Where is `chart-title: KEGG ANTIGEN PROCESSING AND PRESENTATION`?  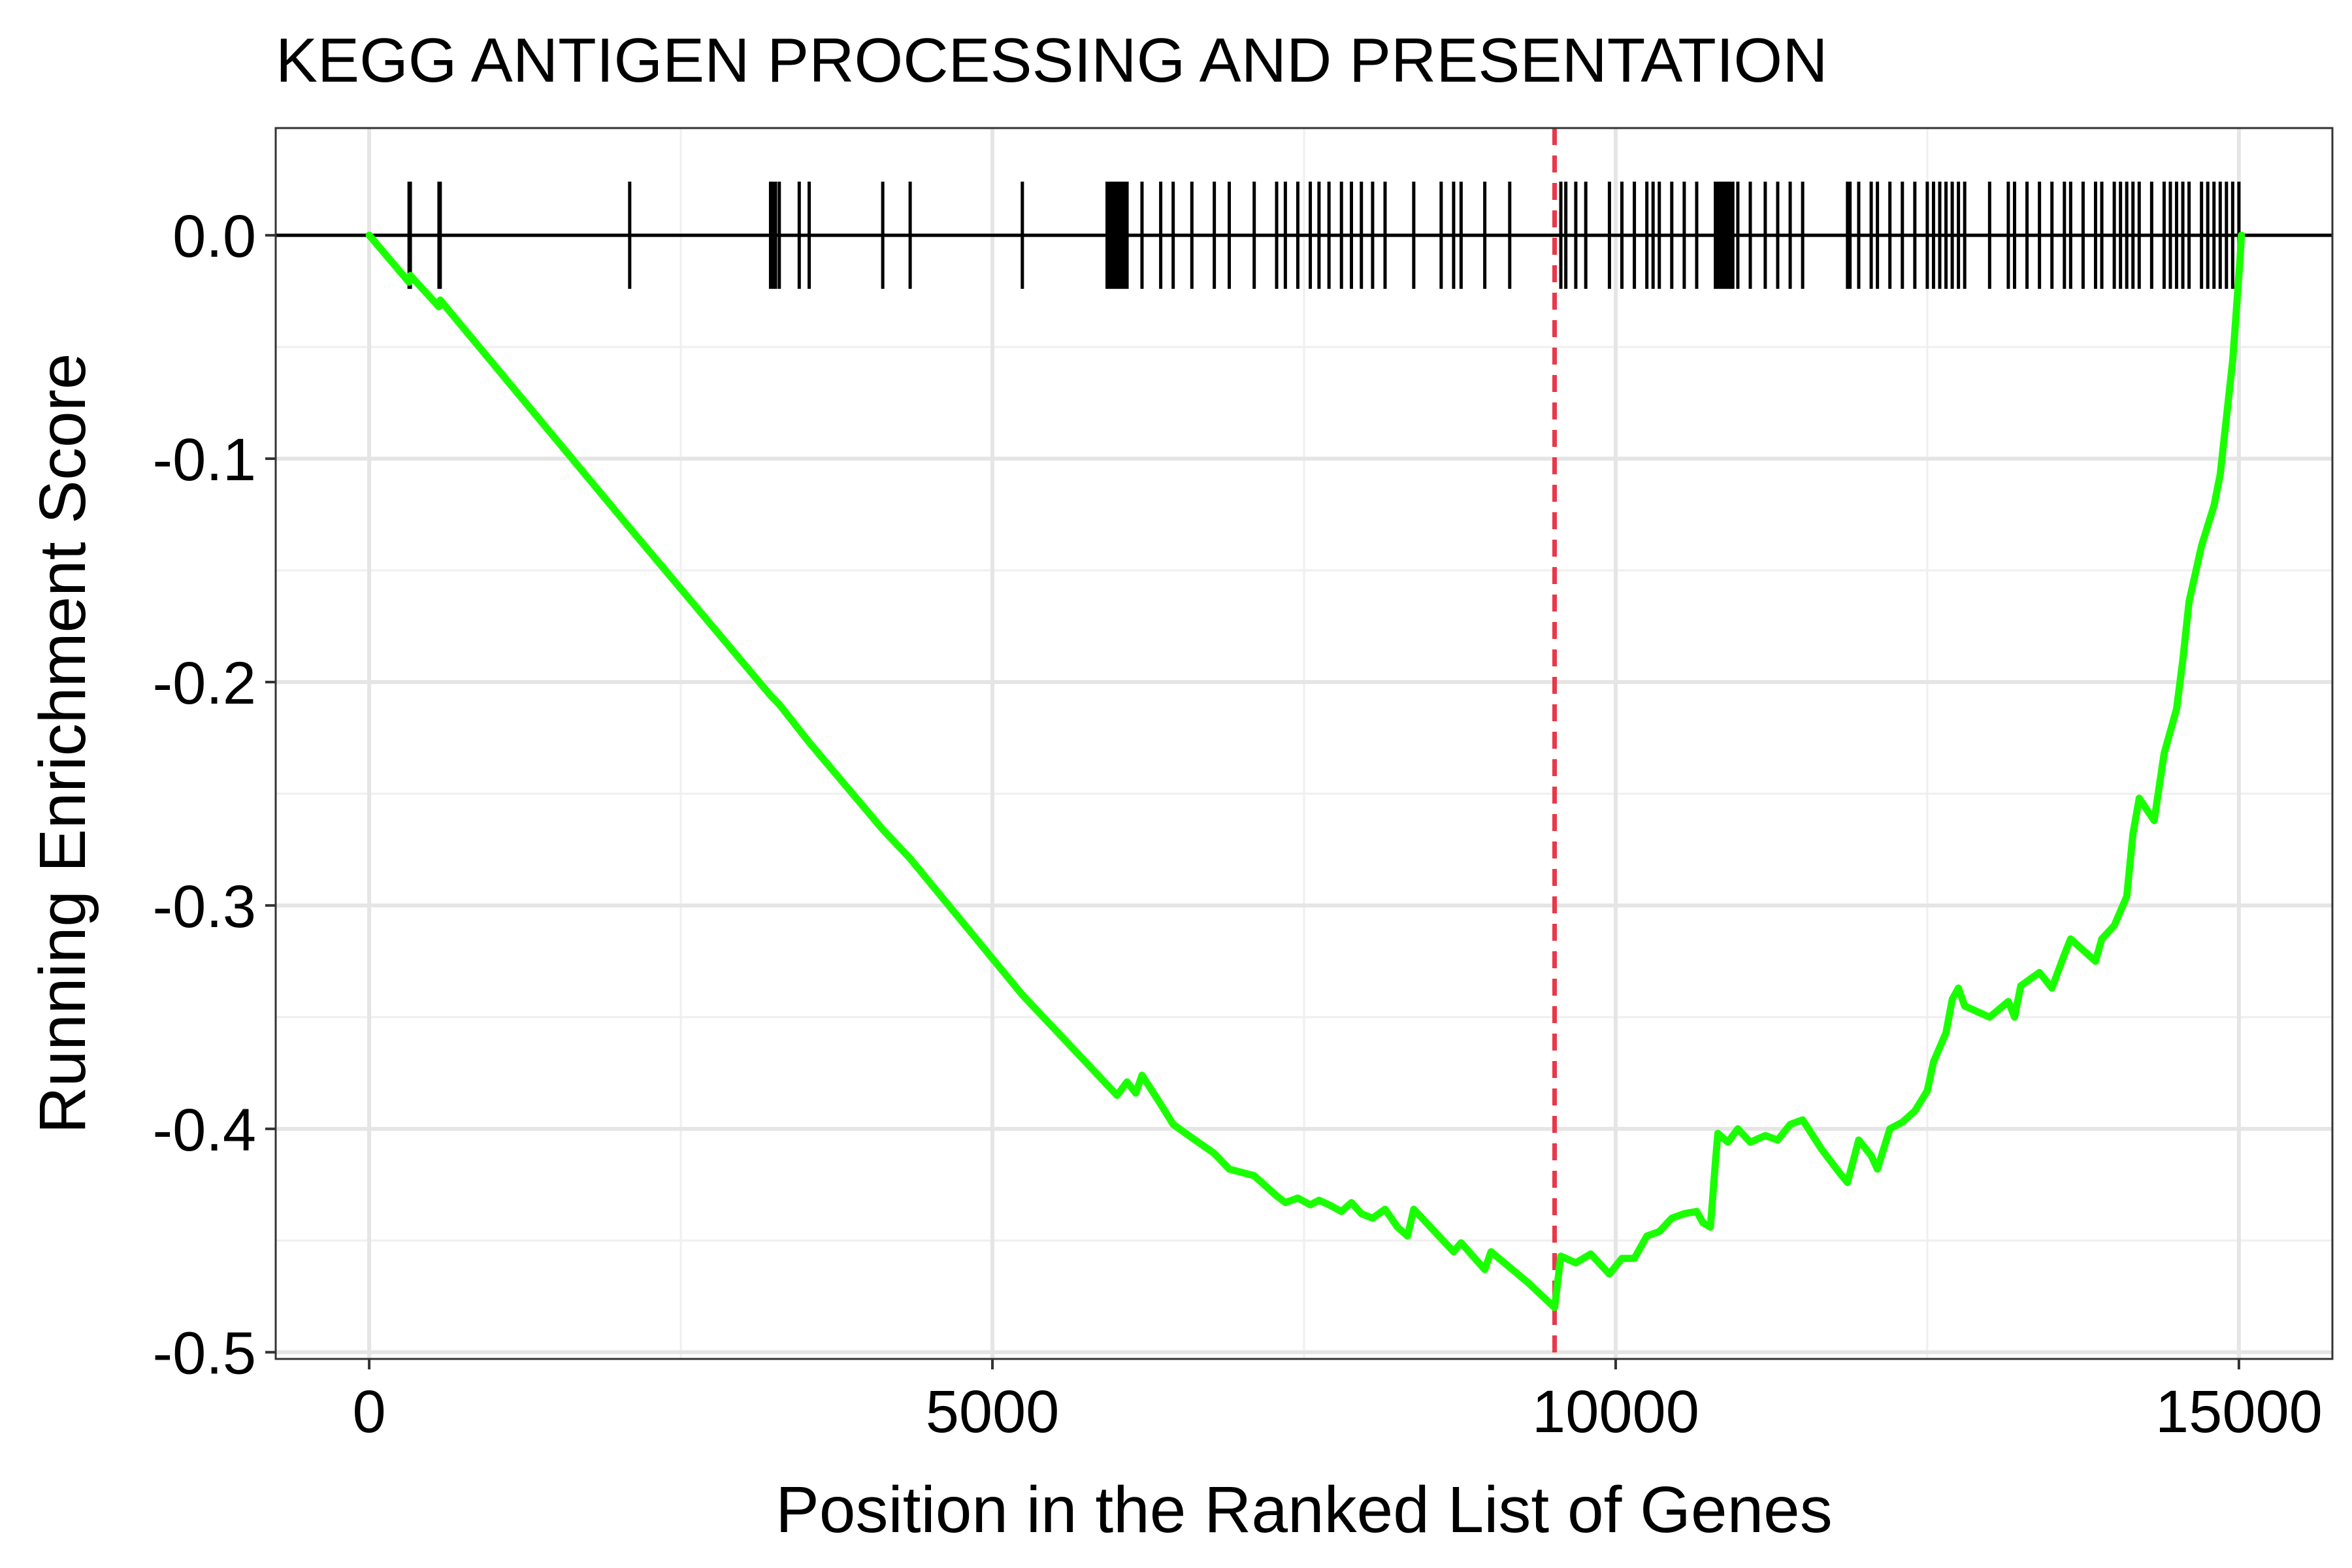
chart-title: KEGG ANTIGEN PROCESSING AND PRESENTATION is located at coordinates (1052, 60).